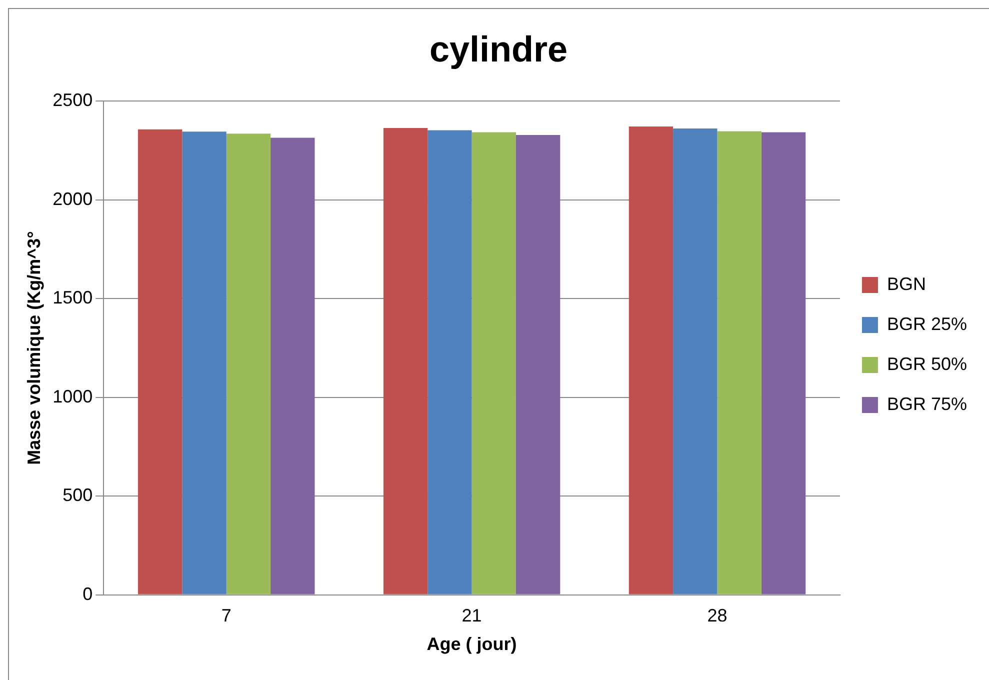  I want to click on chart-title: cylindre, so click(498, 49).